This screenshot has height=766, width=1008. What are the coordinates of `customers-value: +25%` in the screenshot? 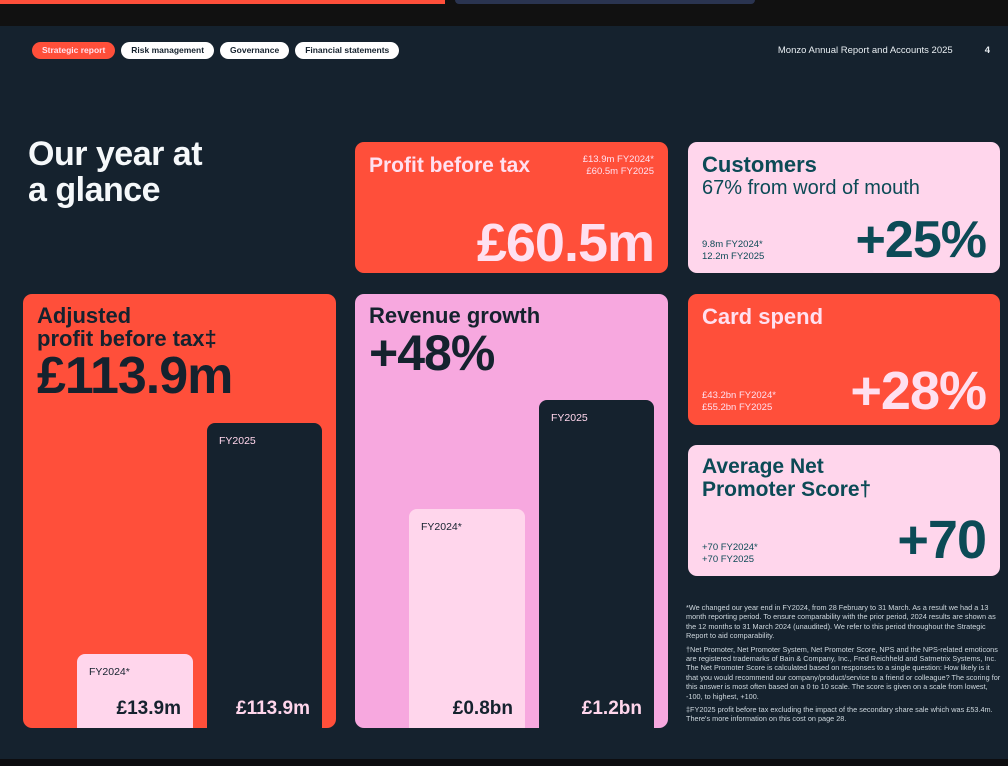 It's located at (921, 240).